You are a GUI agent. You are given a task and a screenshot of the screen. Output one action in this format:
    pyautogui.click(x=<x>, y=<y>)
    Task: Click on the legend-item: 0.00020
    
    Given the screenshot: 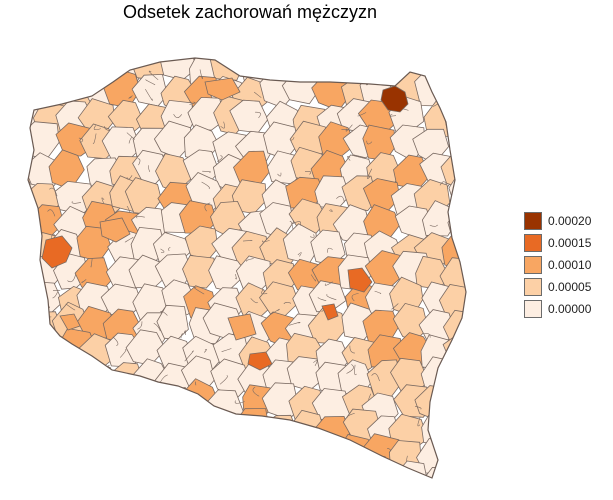 What is the action you would take?
    pyautogui.click(x=567, y=221)
    